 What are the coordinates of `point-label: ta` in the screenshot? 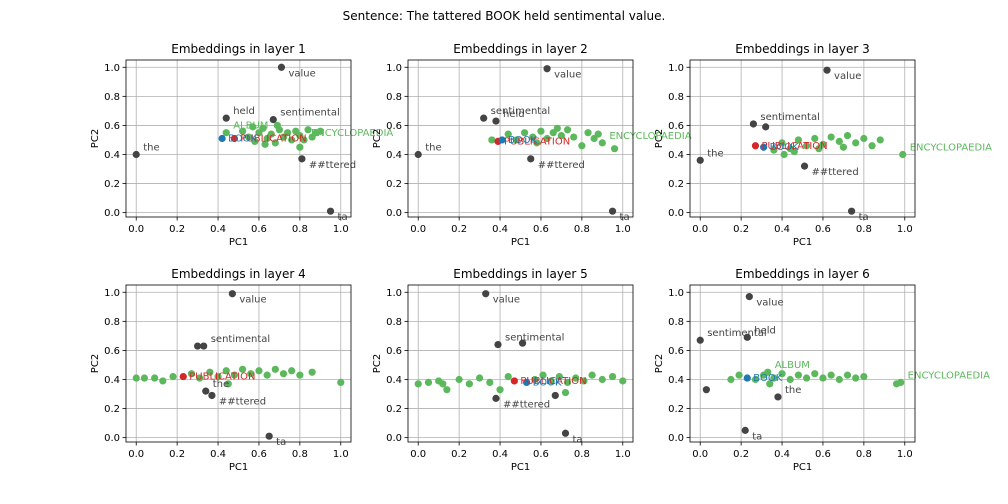 It's located at (864, 217).